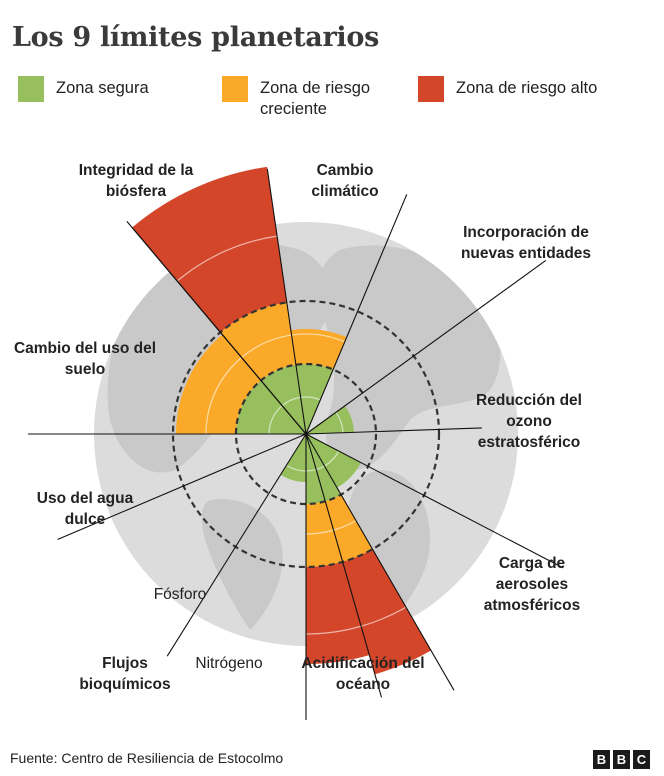  Describe the element at coordinates (527, 88) in the screenshot. I see `legend-label-high: Zona de riesgo alto` at that location.